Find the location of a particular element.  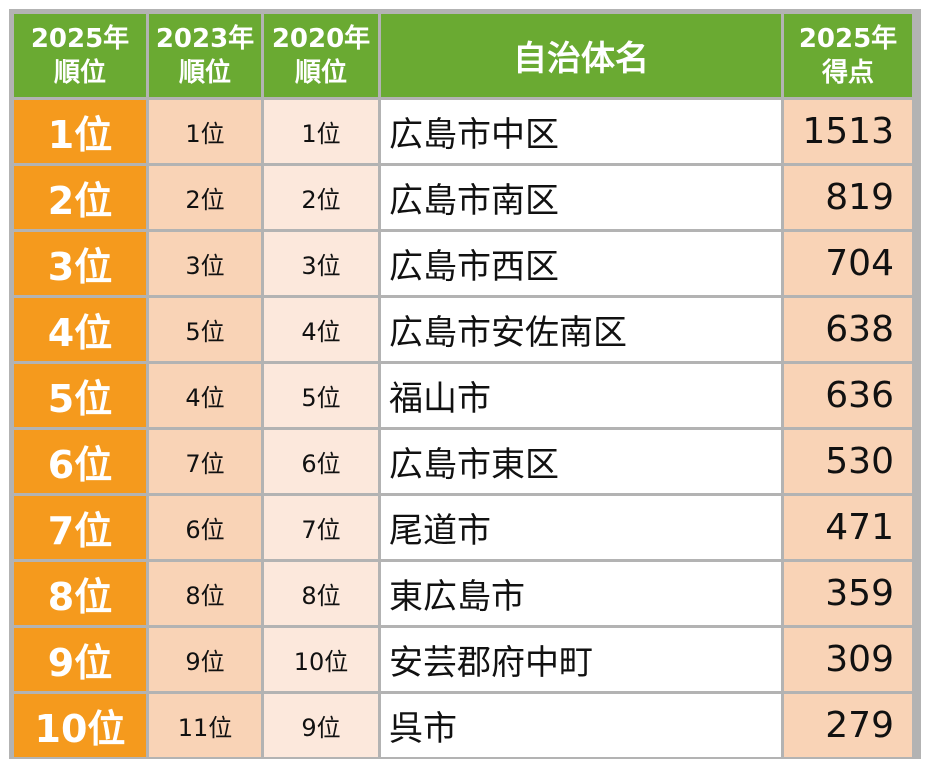

rank-2023-cell: 6位 is located at coordinates (205, 527).